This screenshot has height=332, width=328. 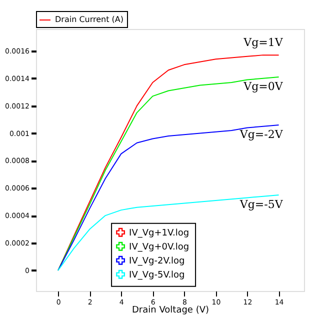 I want to click on annotation: Vg=-5V, so click(x=261, y=204).